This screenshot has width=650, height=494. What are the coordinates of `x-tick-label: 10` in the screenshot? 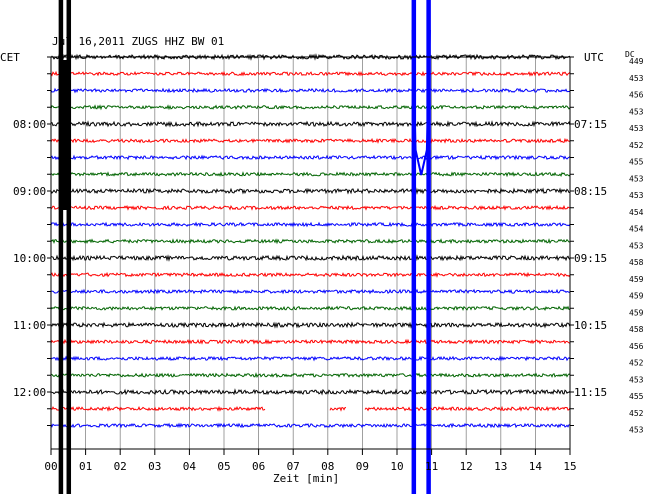 It's located at (396, 466).